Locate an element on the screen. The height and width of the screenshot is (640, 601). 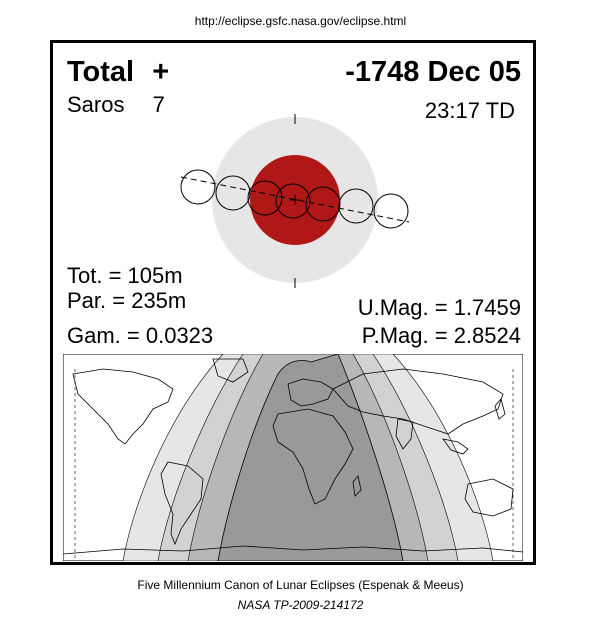
eclipse-type-label: Total is located at coordinates (101, 72).